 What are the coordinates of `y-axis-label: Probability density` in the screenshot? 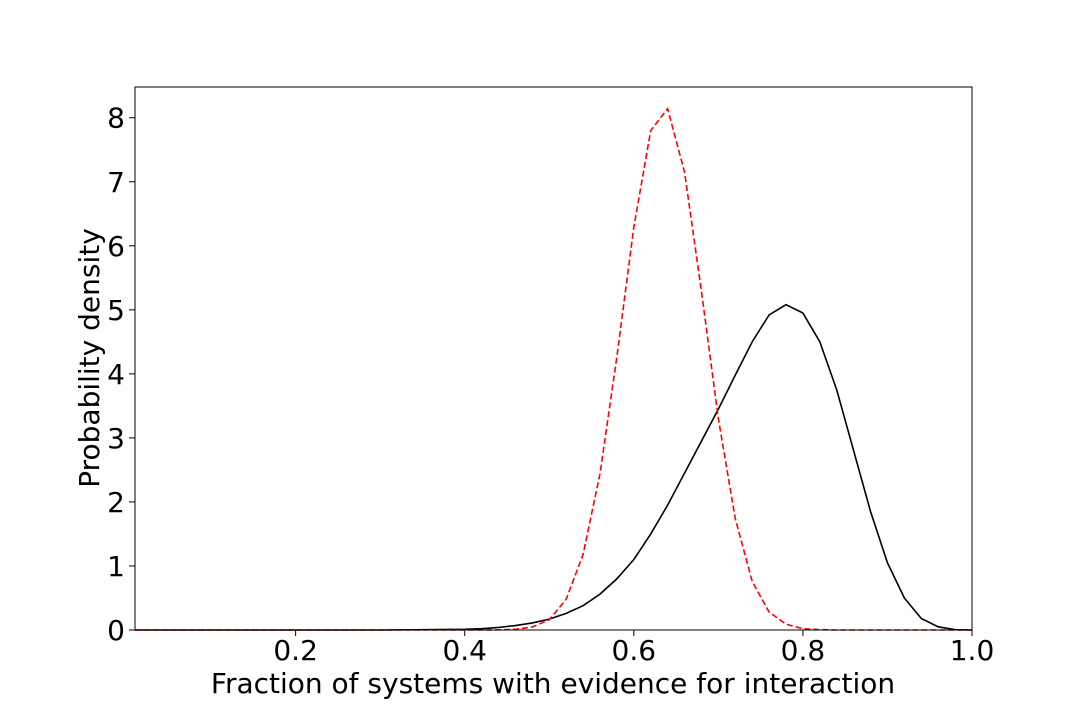 It's located at (89, 358).